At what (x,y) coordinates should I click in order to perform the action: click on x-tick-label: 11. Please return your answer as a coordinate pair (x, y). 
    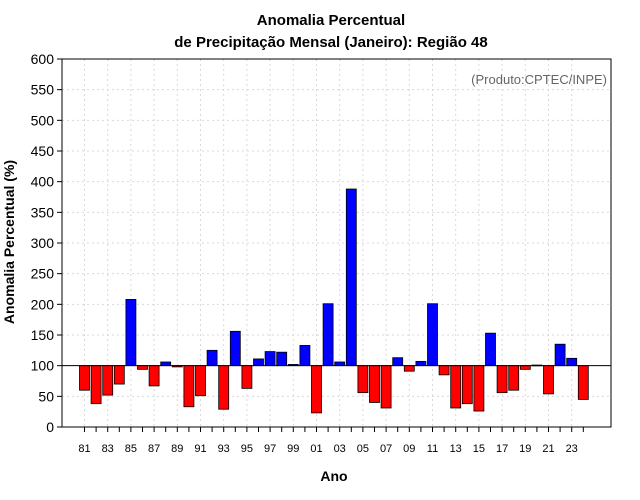
    Looking at the image, I should click on (432, 449).